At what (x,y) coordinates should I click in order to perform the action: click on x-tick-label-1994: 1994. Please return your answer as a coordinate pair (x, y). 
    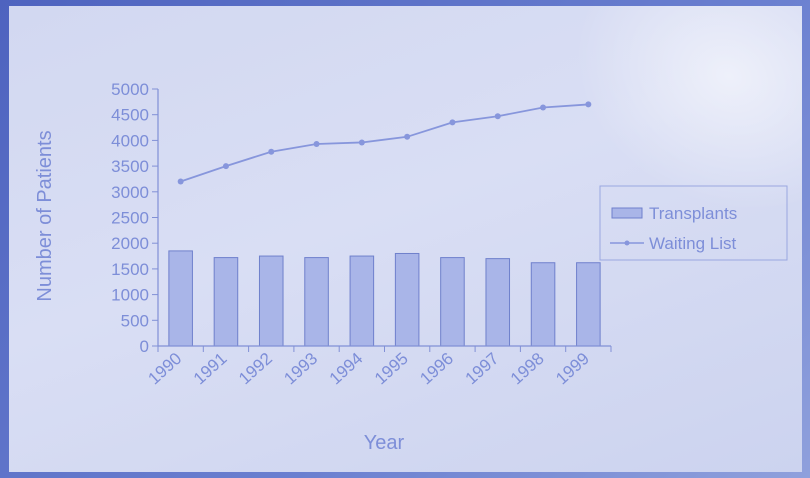
    Looking at the image, I should click on (346, 368).